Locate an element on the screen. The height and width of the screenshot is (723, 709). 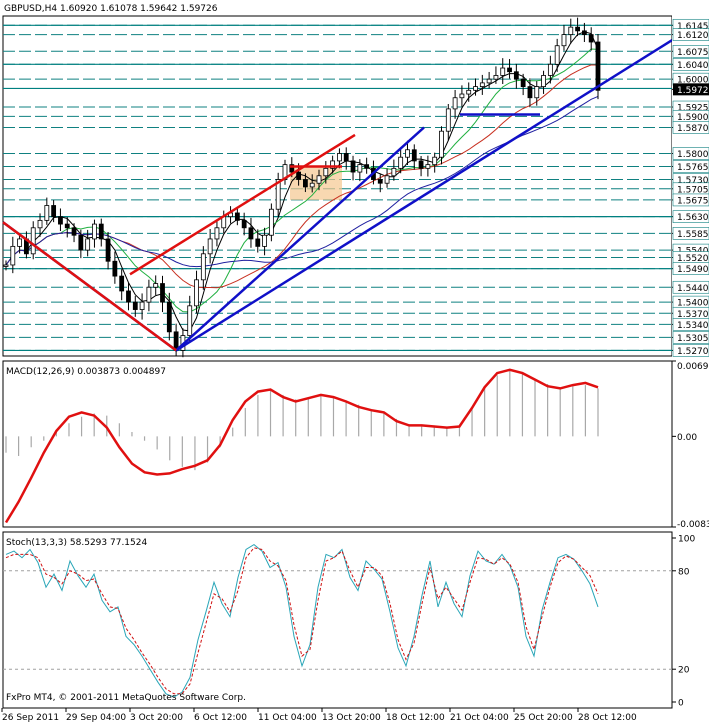
price-tick-label: 1.56300 is located at coordinates (693, 218).